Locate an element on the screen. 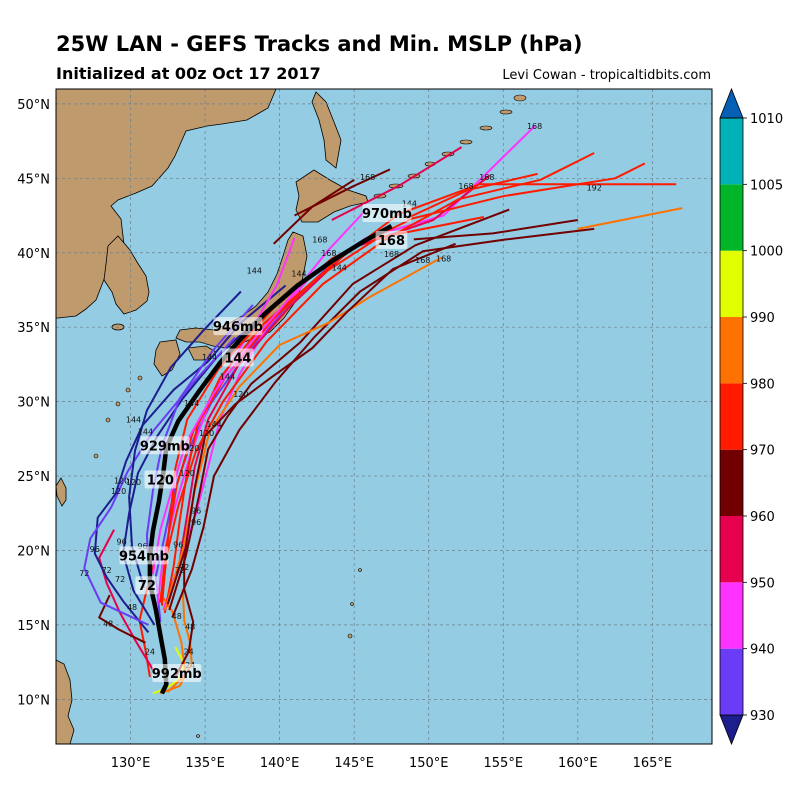 Image resolution: width=800 pixels, height=800 pixels. credit-text: Levi Cowan - tropicaltidbits.com is located at coordinates (606, 75).